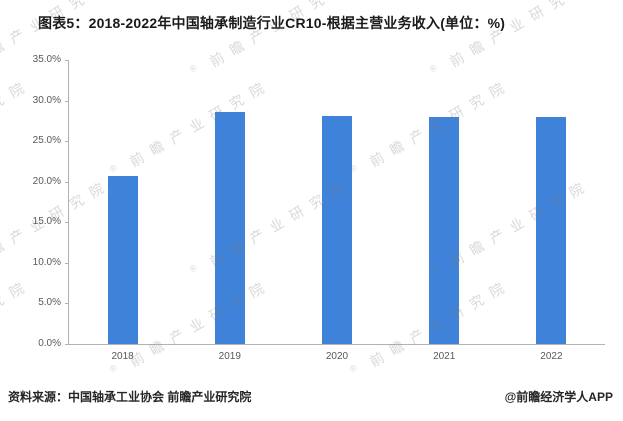  Describe the element at coordinates (122, 260) in the screenshot. I see `bar-2018` at that location.